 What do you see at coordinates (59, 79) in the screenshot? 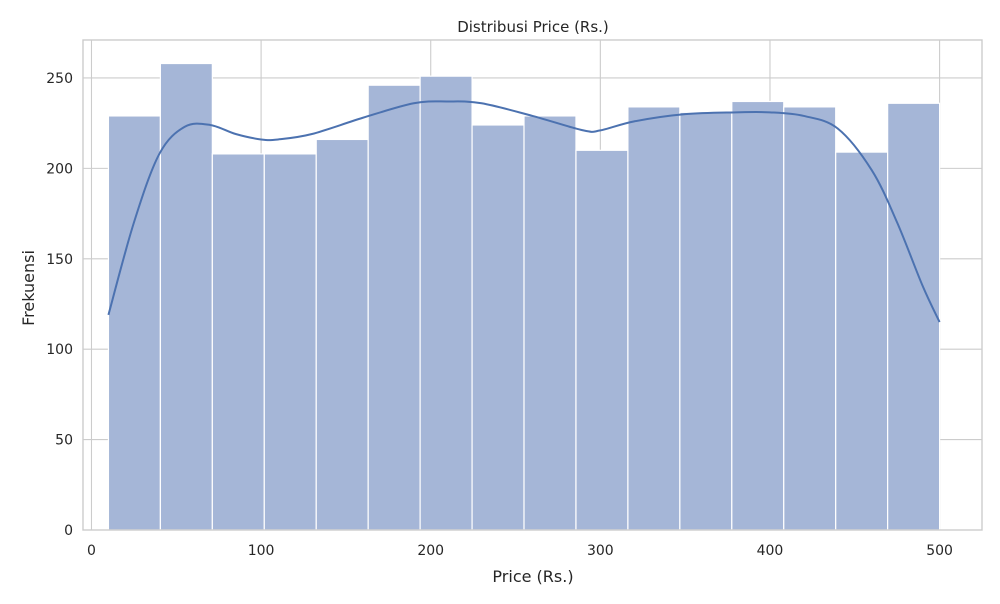
I see `y-tick-label: 250` at bounding box center [59, 79].